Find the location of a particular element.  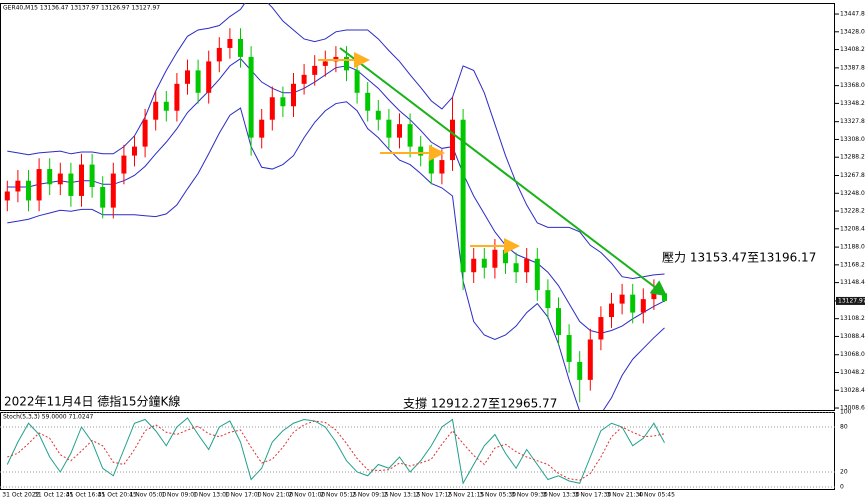

y-tick-label: 13348.20 is located at coordinates (852, 103).